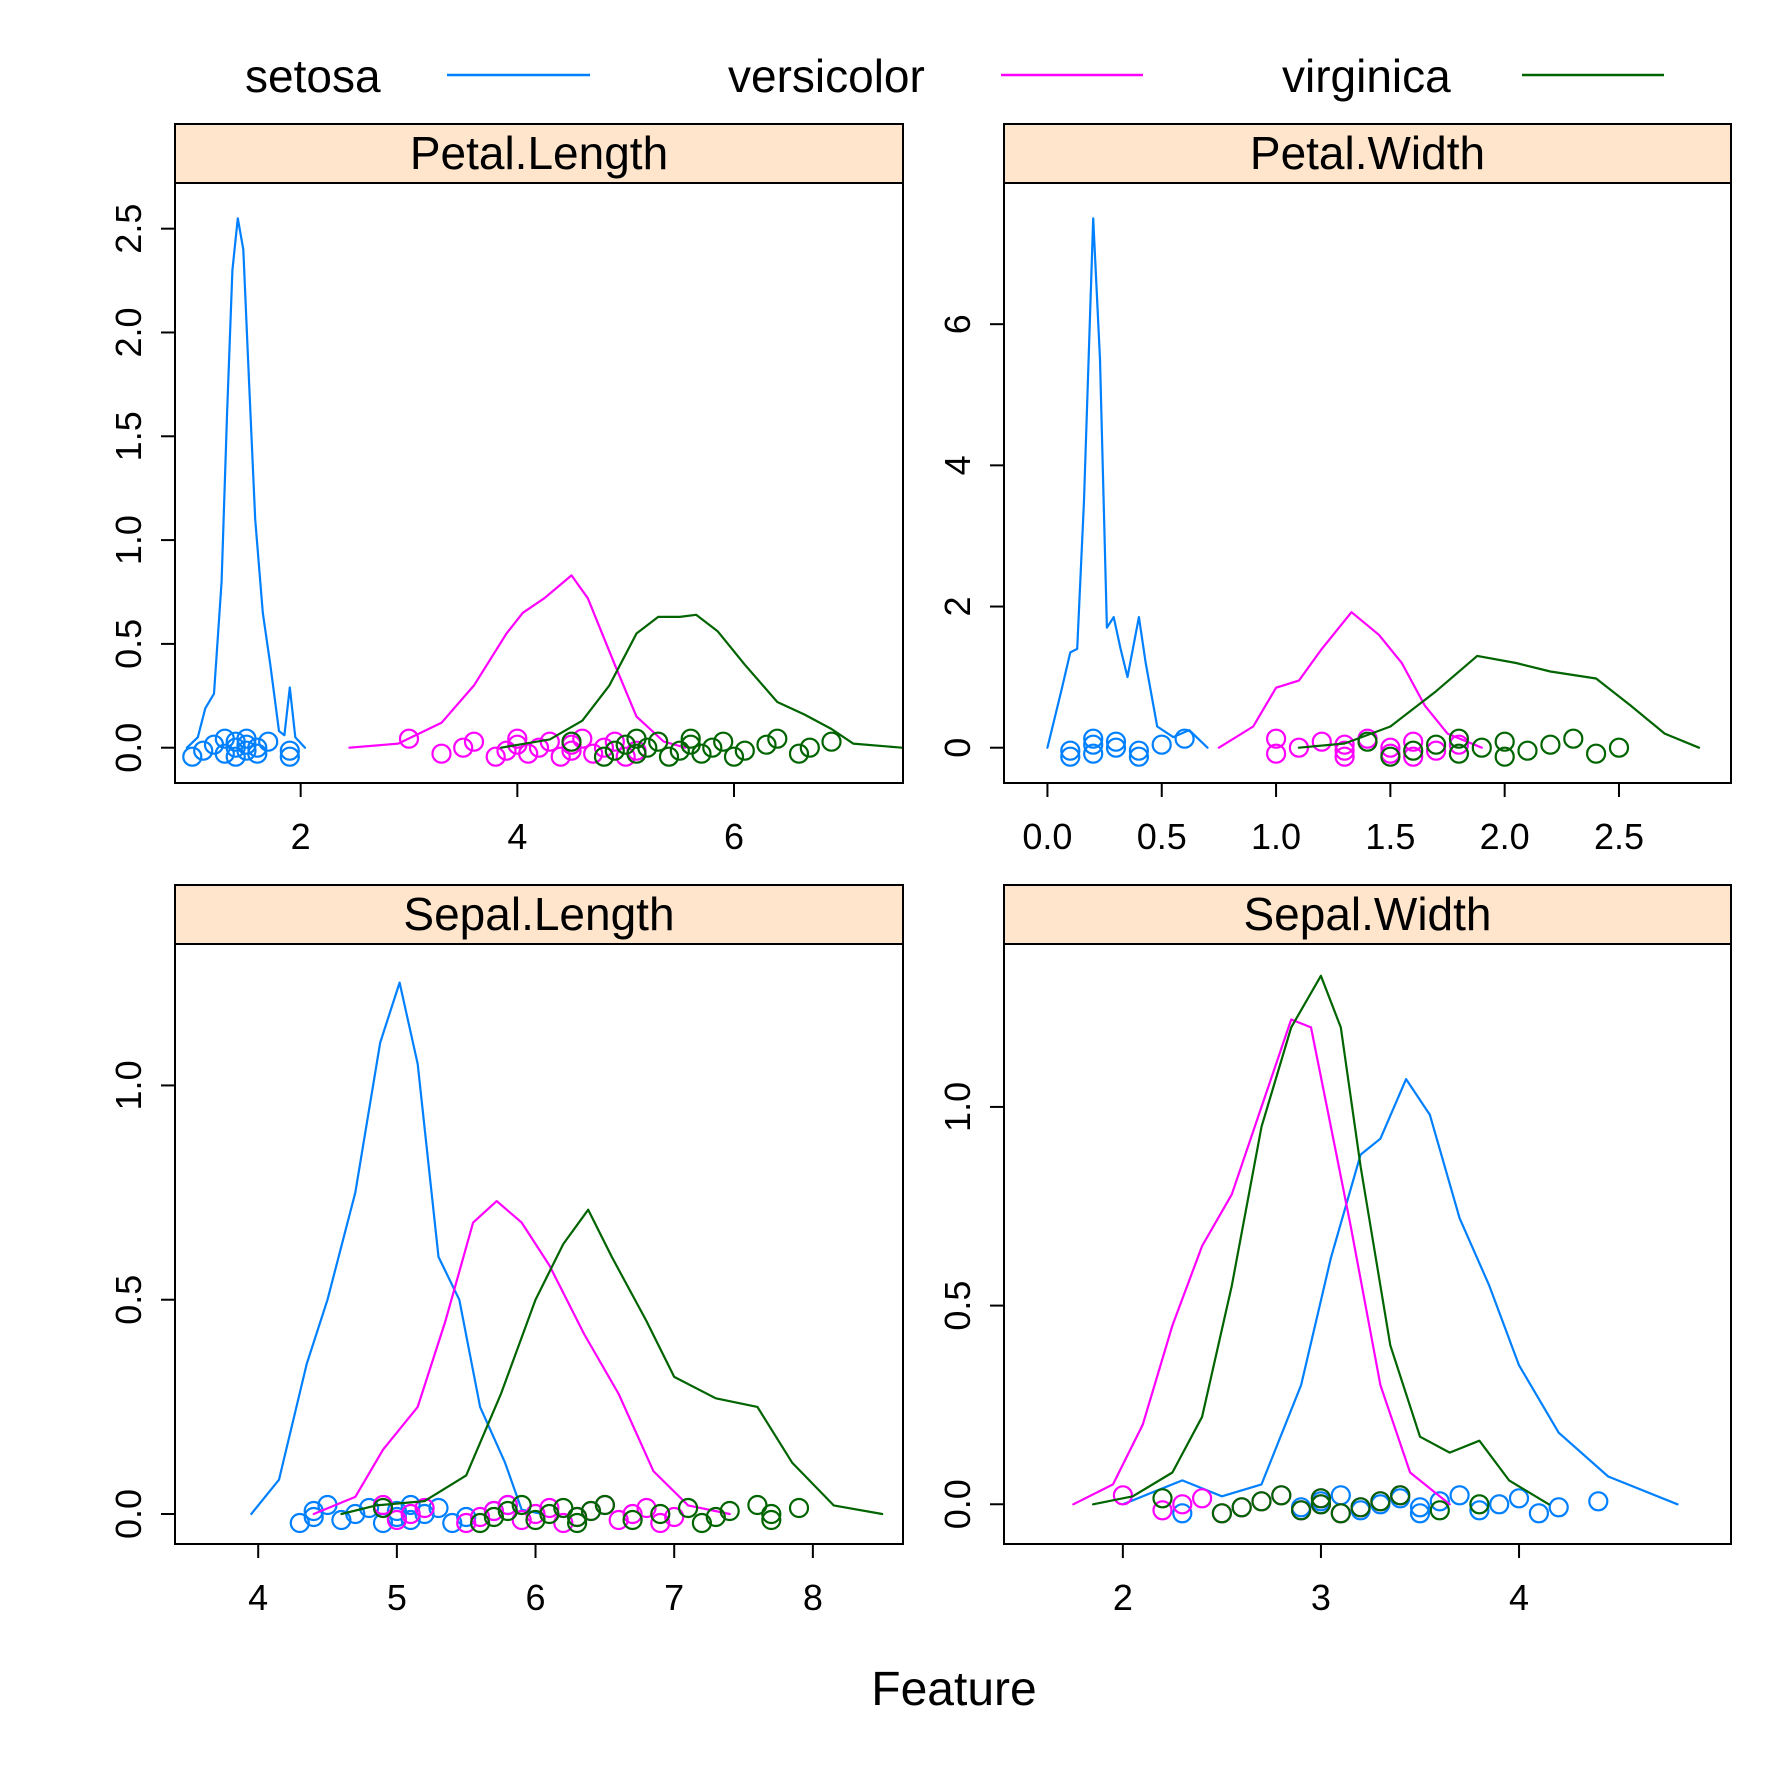 The width and height of the screenshot is (1771, 1771). Describe the element at coordinates (674, 1597) in the screenshot. I see `x-tick-label: 7` at that location.